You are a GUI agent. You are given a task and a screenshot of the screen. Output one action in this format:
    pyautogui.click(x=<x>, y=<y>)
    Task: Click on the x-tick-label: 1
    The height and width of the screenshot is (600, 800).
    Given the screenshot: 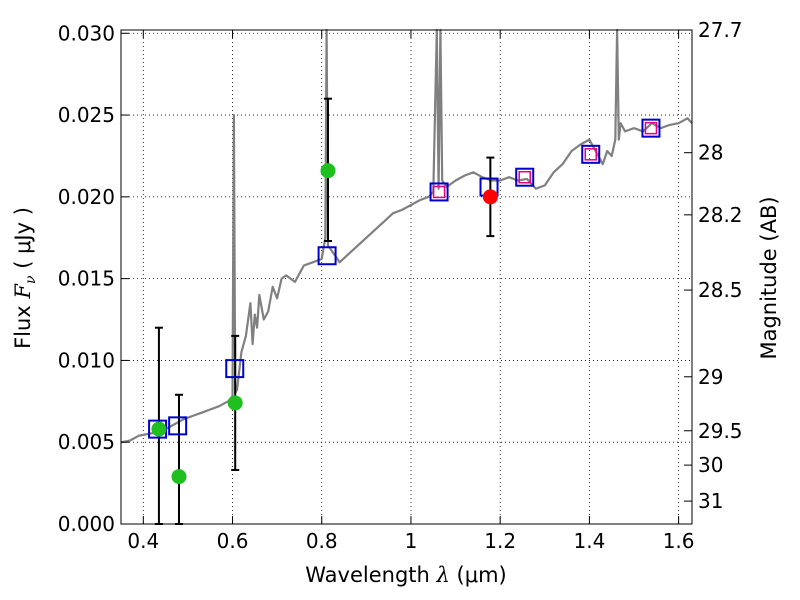 What is the action you would take?
    pyautogui.click(x=411, y=541)
    